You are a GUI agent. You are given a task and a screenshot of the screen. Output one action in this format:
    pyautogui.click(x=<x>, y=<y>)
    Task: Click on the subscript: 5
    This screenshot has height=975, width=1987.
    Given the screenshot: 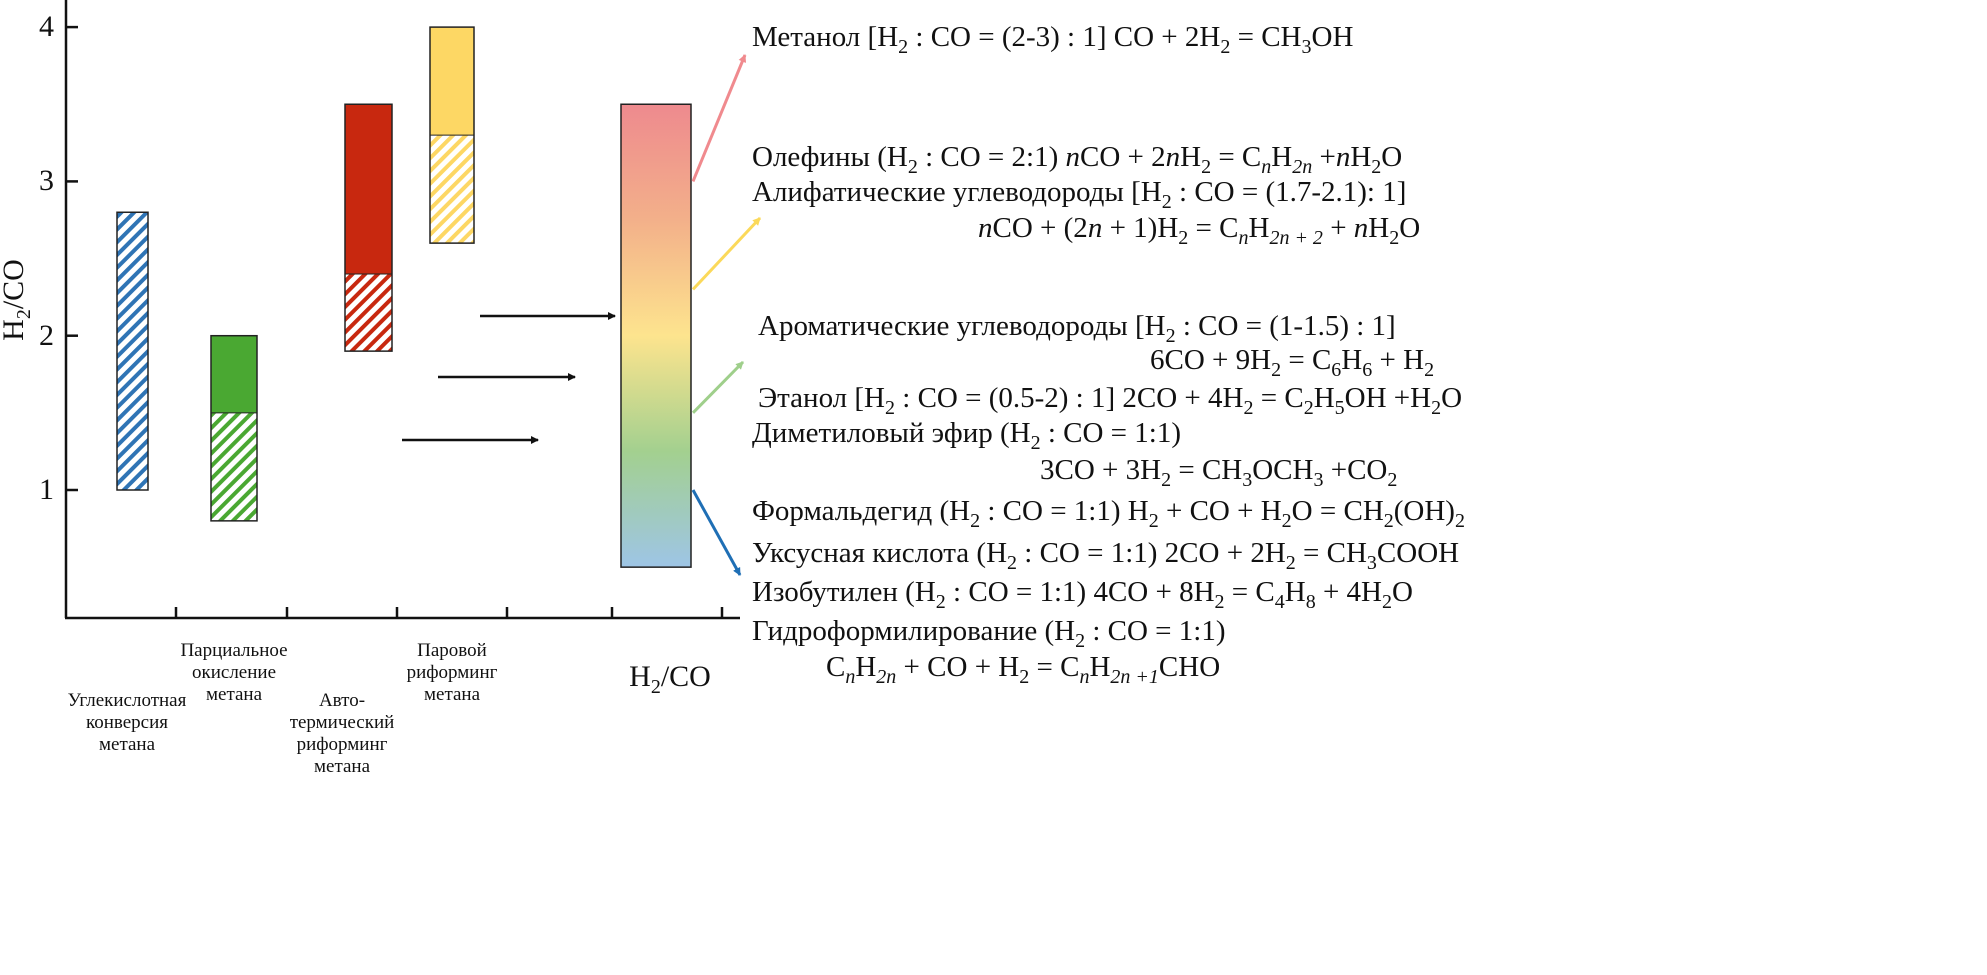 What is the action you would take?
    pyautogui.click(x=1339, y=408)
    